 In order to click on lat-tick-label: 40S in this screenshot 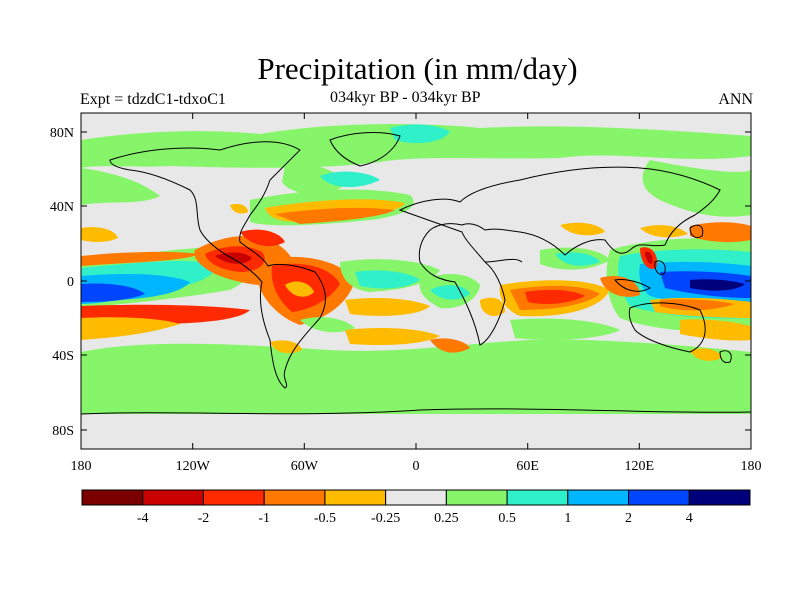, I will do `click(63, 356)`.